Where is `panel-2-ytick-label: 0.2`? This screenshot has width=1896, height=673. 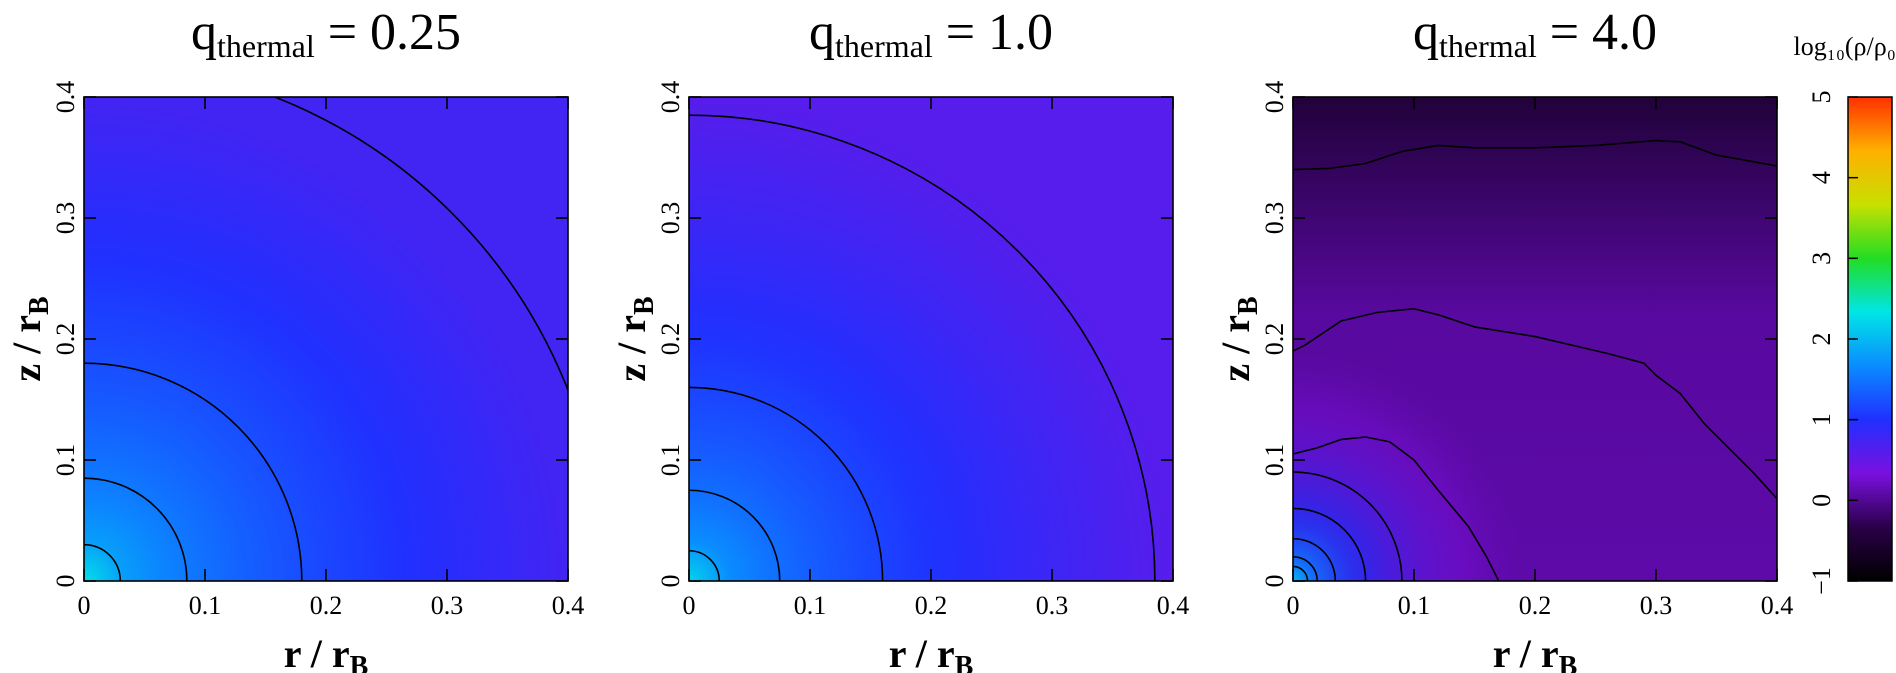 panel-2-ytick-label: 0.2 is located at coordinates (670, 339).